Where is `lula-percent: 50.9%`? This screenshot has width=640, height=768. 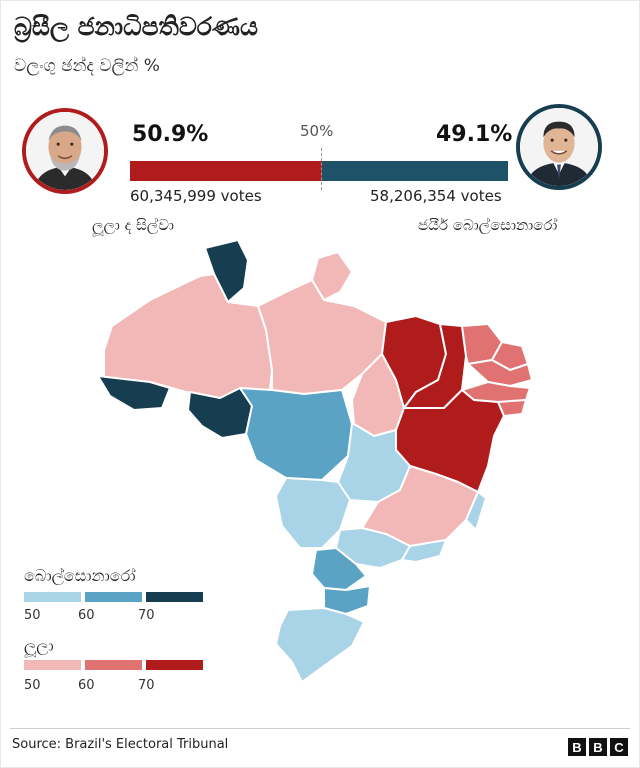
lula-percent: 50.9% is located at coordinates (170, 134).